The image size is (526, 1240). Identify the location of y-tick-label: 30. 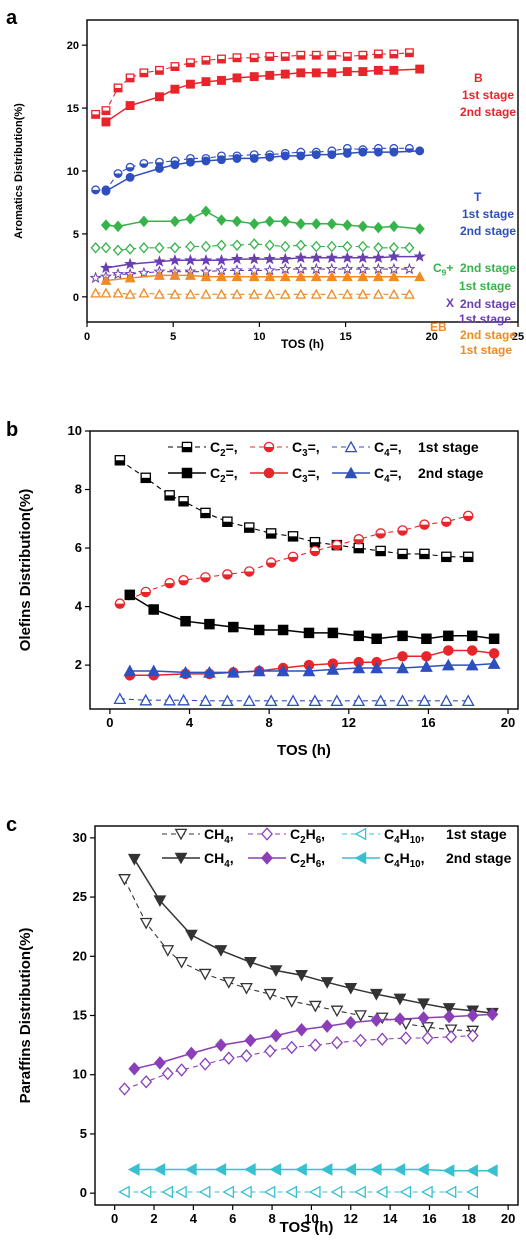
(80, 837).